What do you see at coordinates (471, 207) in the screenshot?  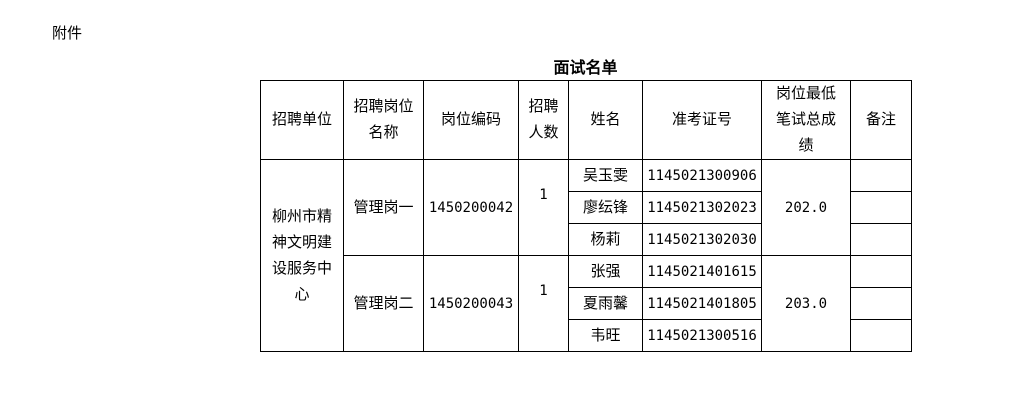 I see `position-code: 1450200042` at bounding box center [471, 207].